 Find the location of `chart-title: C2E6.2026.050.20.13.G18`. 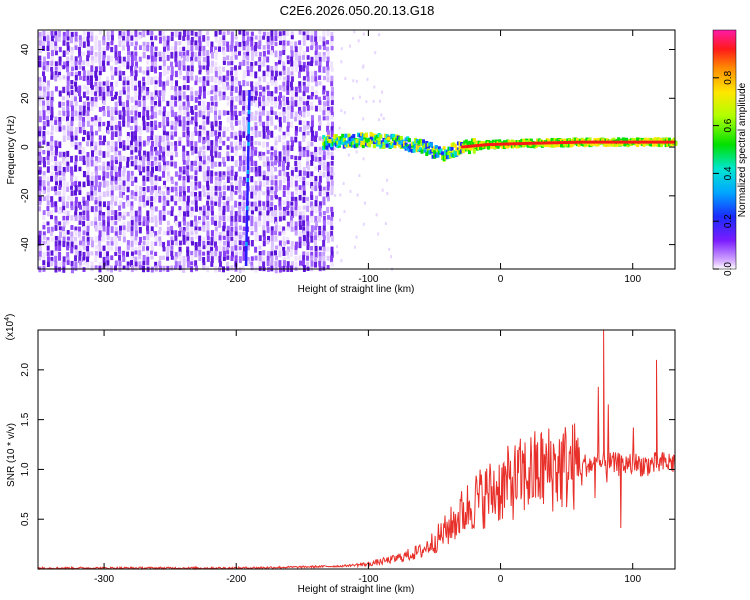

chart-title: C2E6.2026.050.20.13.G18 is located at coordinates (357, 10).